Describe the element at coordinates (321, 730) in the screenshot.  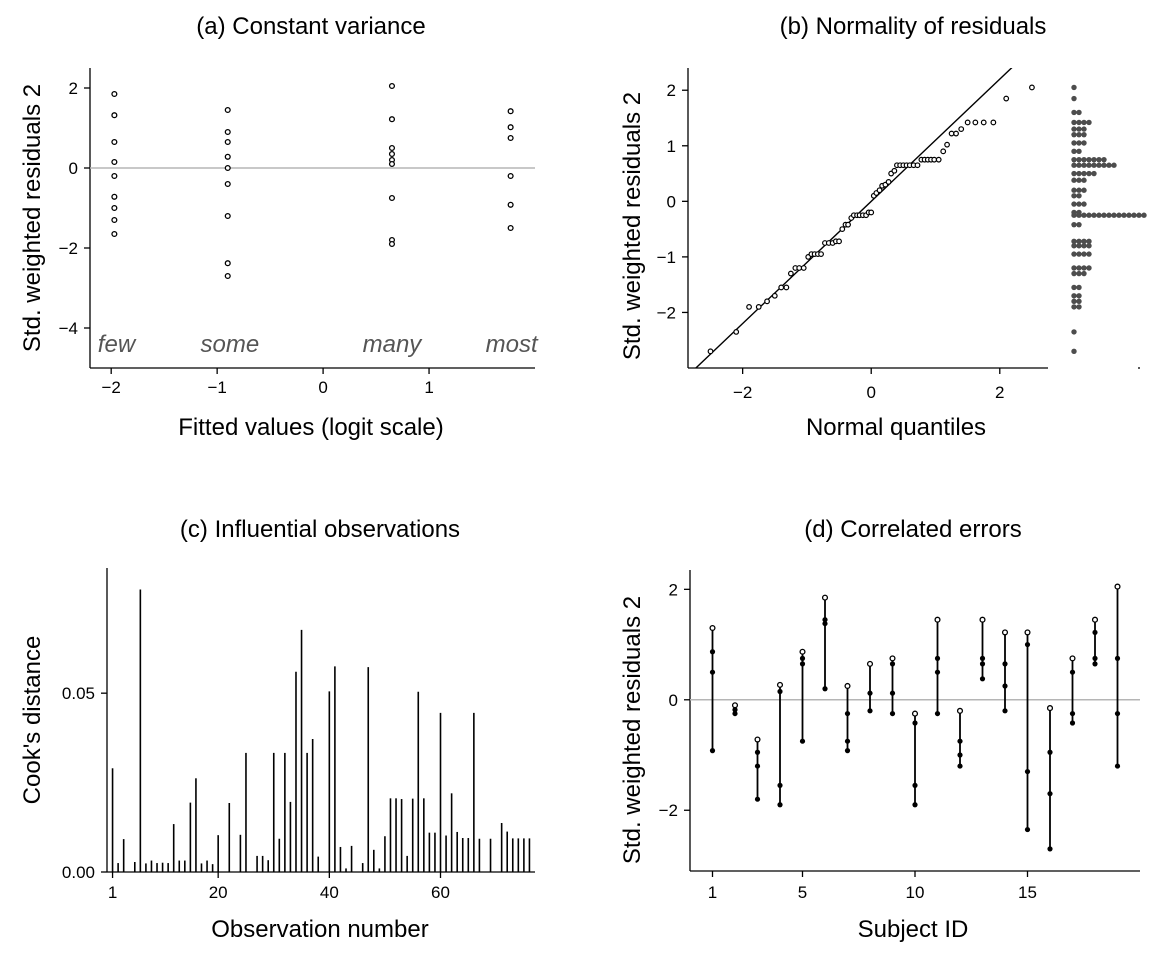
I see `panel-c-bars` at that location.